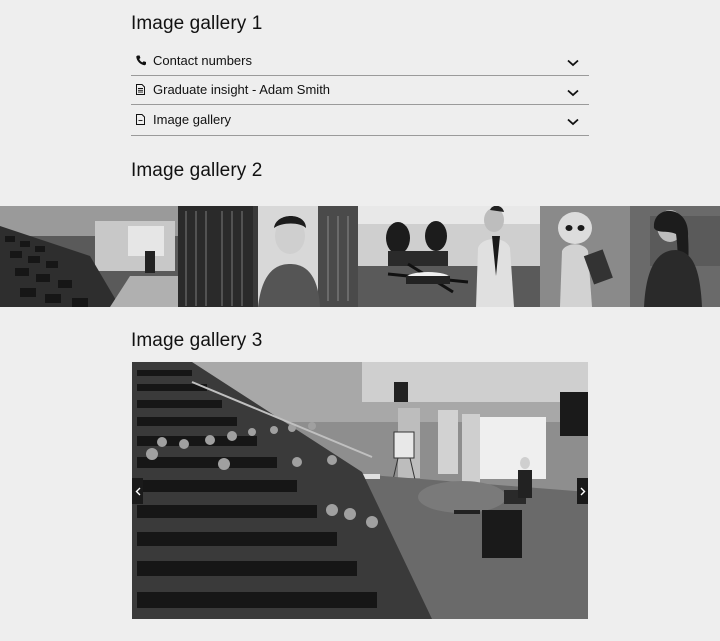 This screenshot has height=641, width=720. I want to click on carousel-next-button, so click(582, 491).